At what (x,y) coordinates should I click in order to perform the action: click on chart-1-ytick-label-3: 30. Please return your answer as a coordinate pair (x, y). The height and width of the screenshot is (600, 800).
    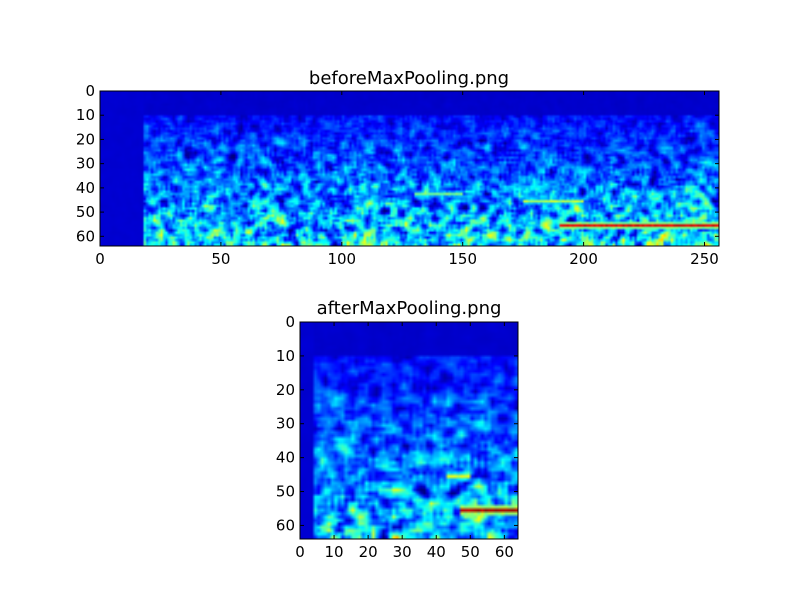
    Looking at the image, I should click on (285, 424).